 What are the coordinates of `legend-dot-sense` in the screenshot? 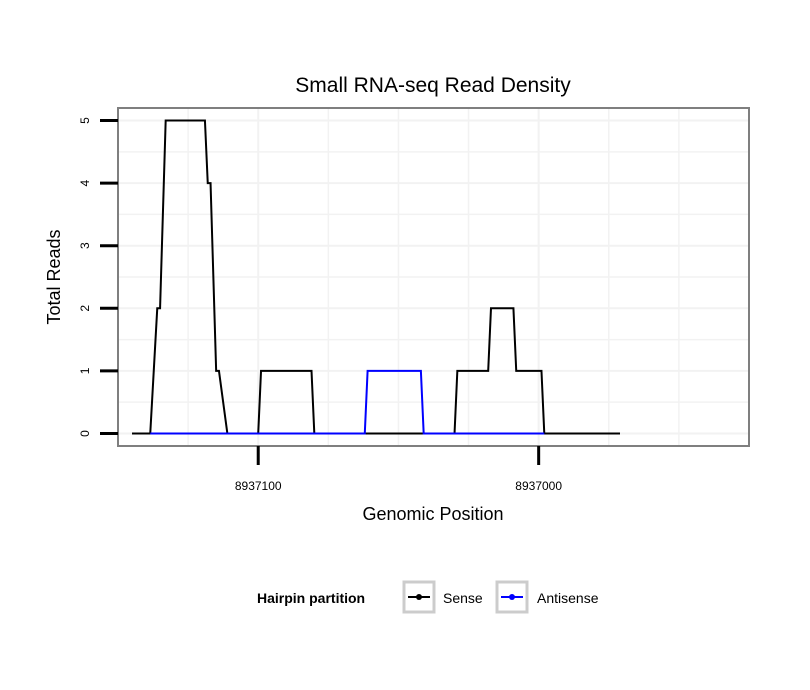 It's located at (419, 597).